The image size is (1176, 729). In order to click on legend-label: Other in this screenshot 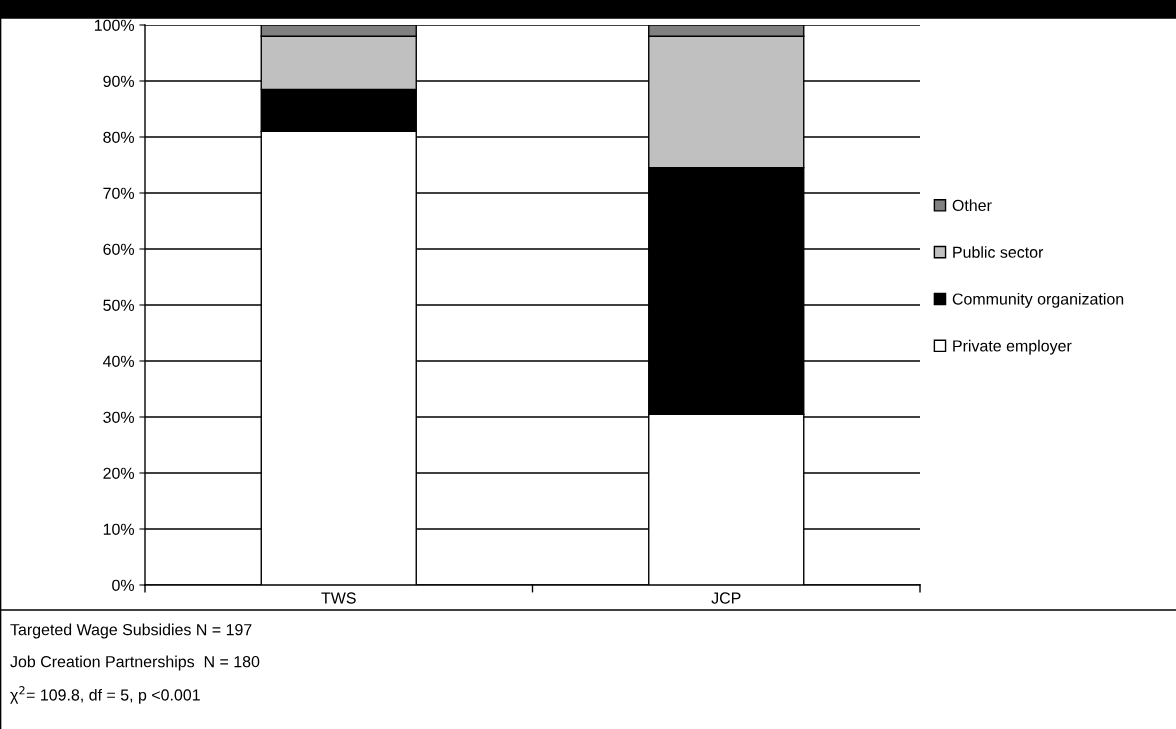, I will do `click(972, 205)`.